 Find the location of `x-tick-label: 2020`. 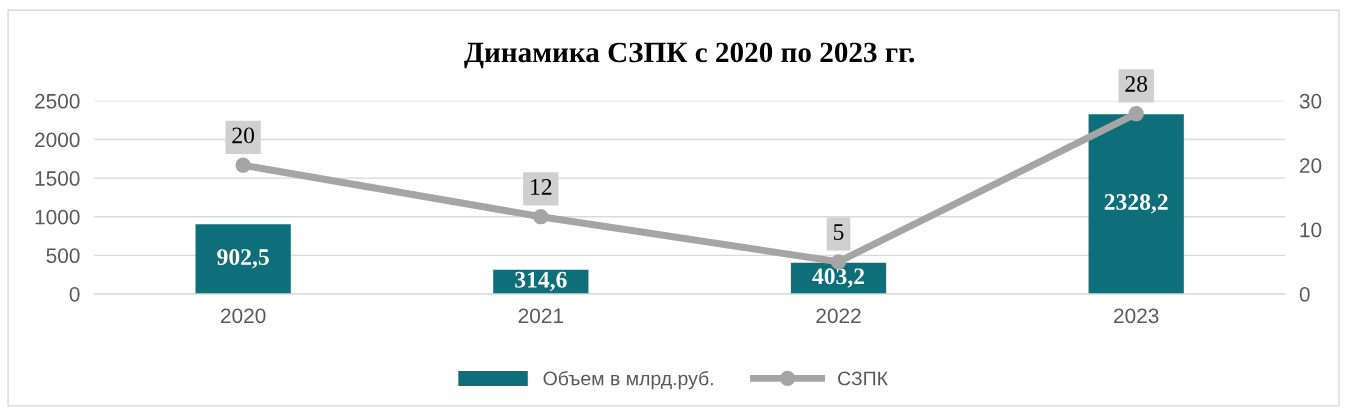

x-tick-label: 2020 is located at coordinates (243, 316).